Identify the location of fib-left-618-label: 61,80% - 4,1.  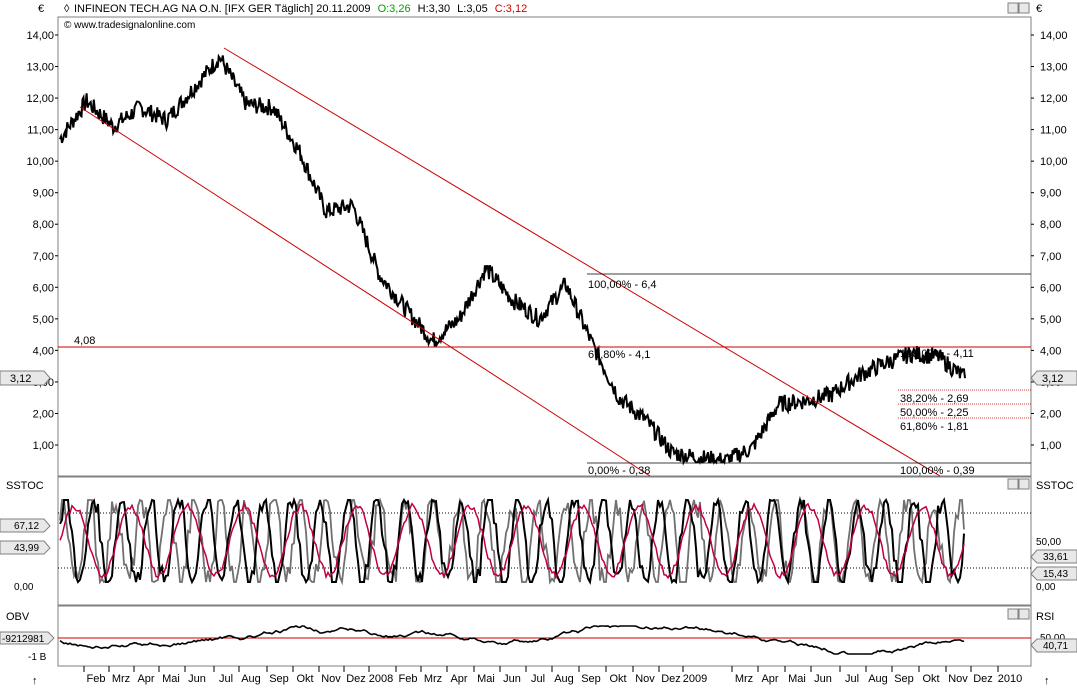
(619, 355).